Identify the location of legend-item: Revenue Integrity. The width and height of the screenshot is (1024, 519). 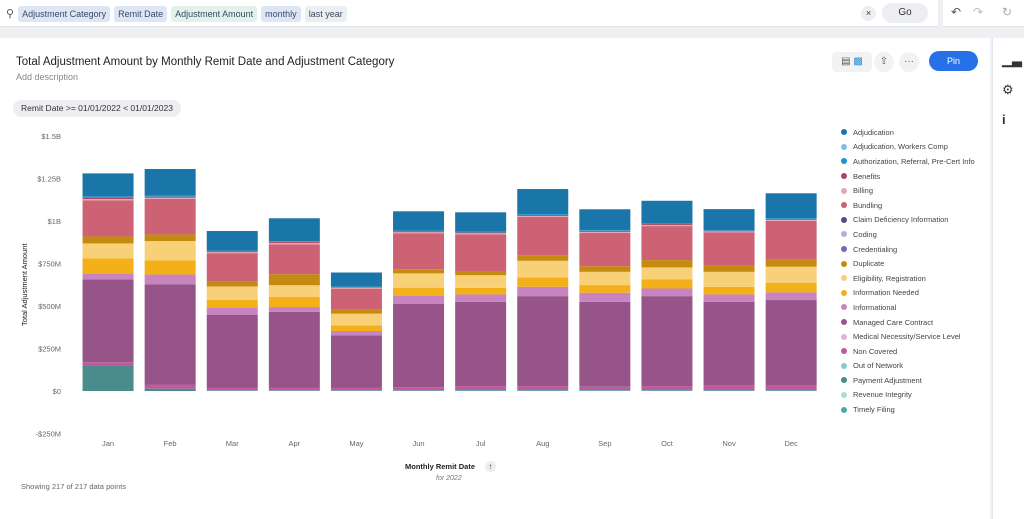
(908, 395).